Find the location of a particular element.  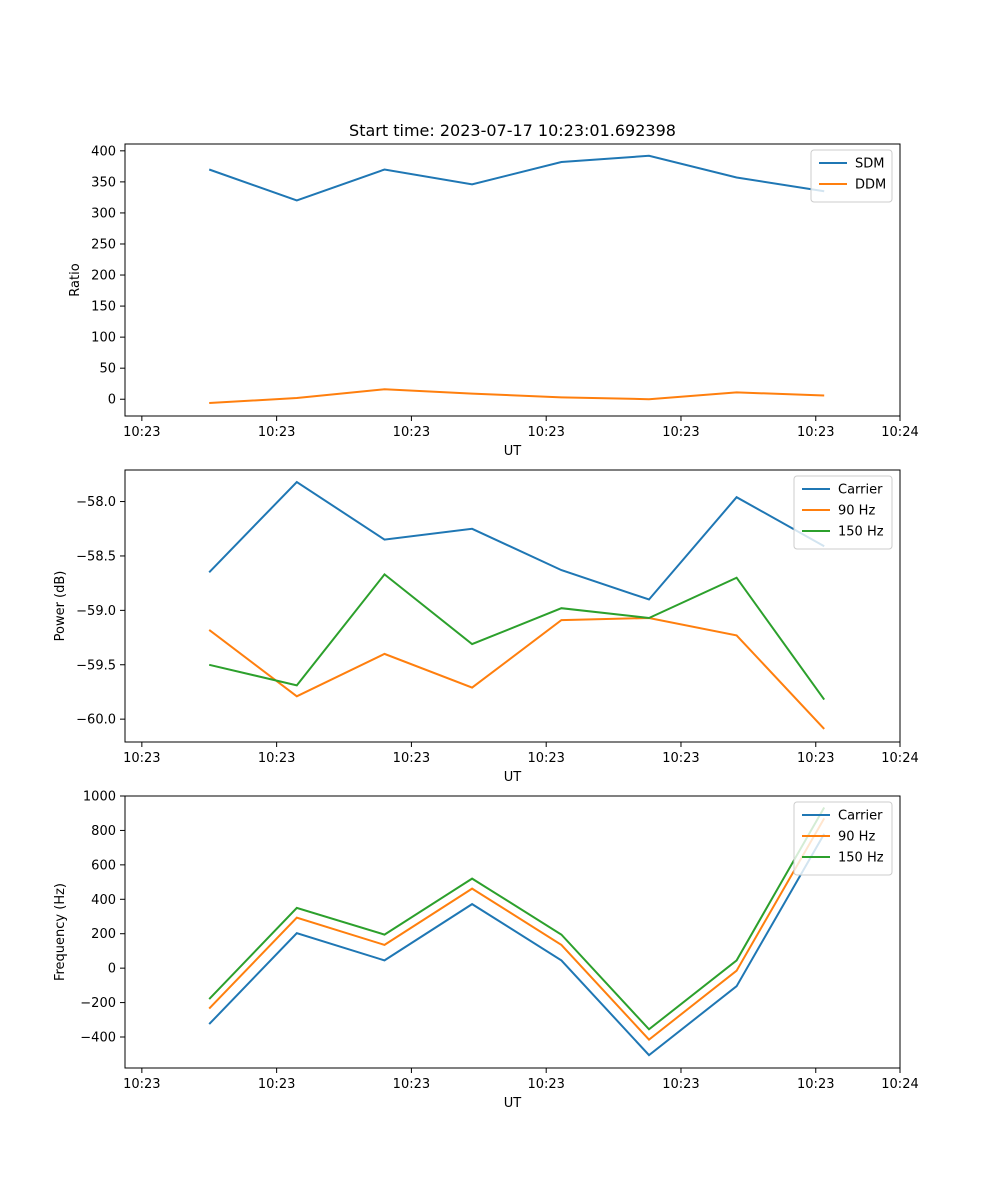

y-tick-label: 800 is located at coordinates (103, 831).